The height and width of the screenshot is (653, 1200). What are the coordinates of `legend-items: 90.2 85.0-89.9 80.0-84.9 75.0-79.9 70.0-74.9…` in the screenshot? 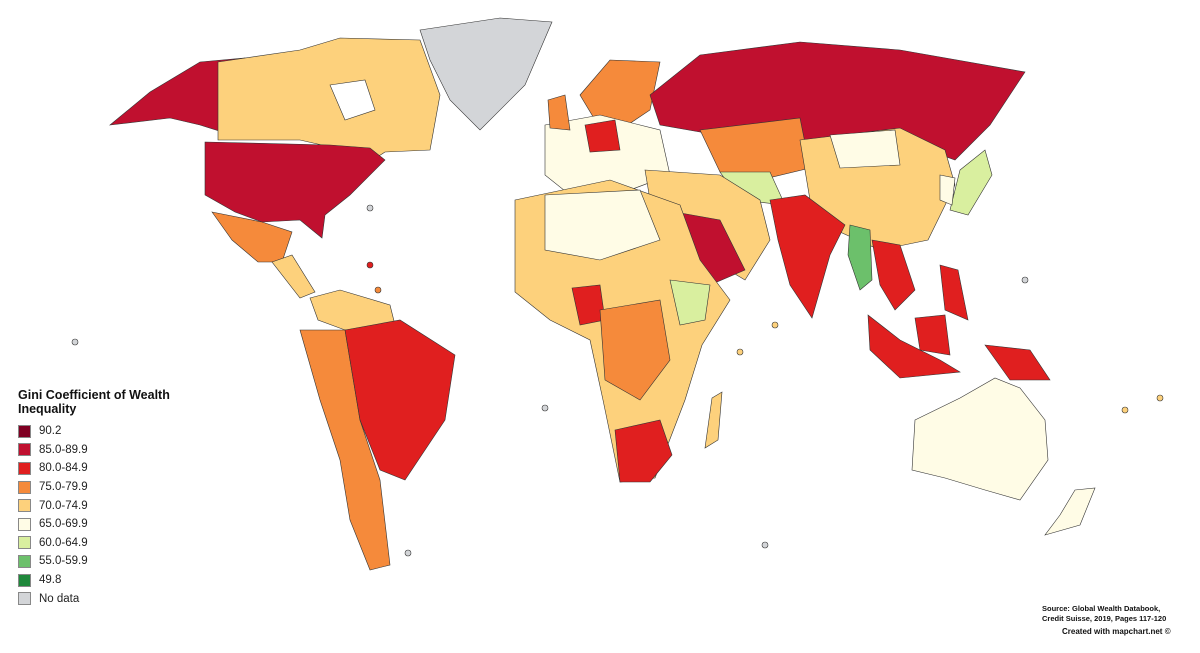 It's located at (103, 515).